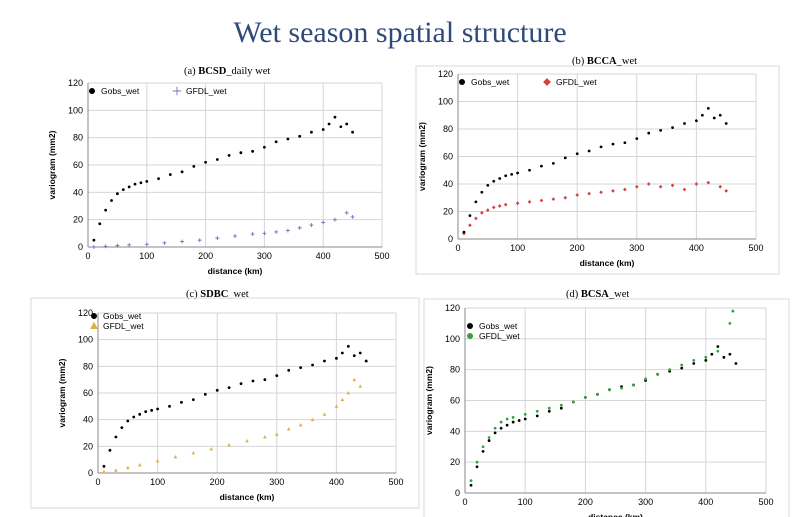 The height and width of the screenshot is (517, 800). What do you see at coordinates (85, 313) in the screenshot?
I see `y-tick-label: 120` at bounding box center [85, 313].